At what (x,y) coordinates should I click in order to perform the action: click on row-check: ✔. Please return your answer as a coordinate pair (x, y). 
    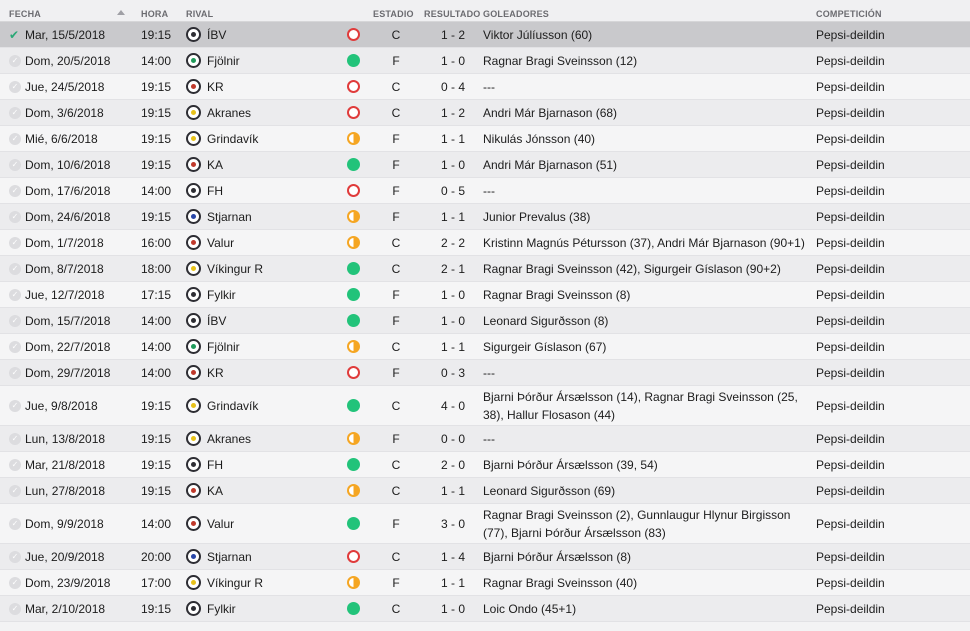
    Looking at the image, I should click on (15, 34).